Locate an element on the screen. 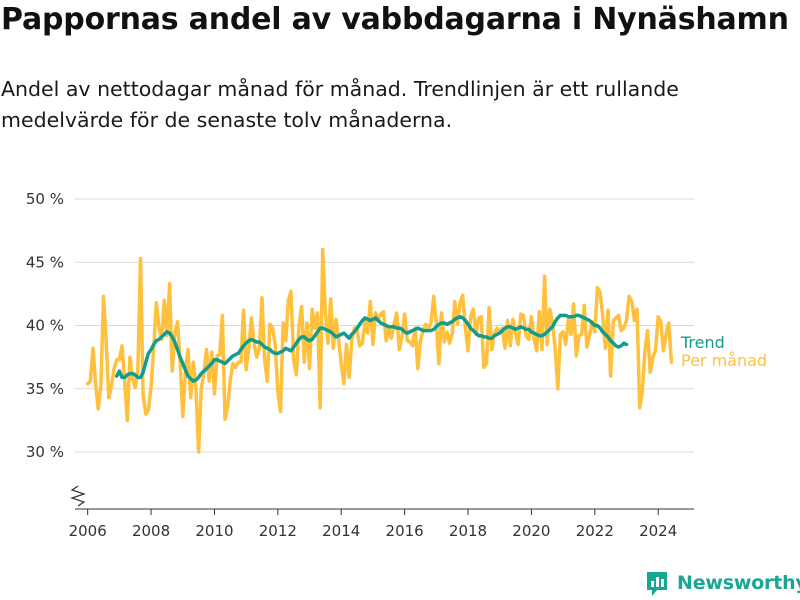 This screenshot has height=600, width=800. y-tick-label: 30 % is located at coordinates (45, 452).